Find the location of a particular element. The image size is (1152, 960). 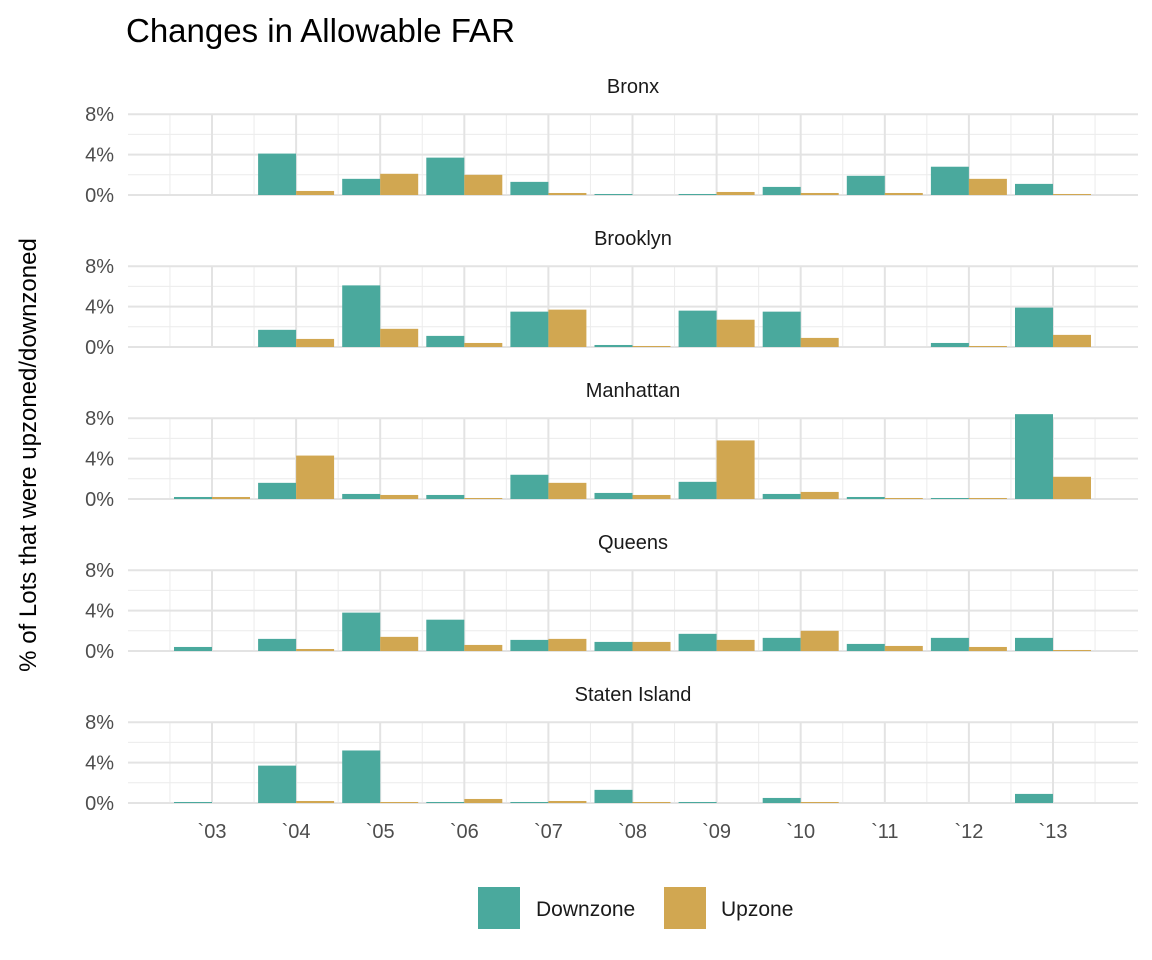

x-tick-label: `06 is located at coordinates (464, 832).